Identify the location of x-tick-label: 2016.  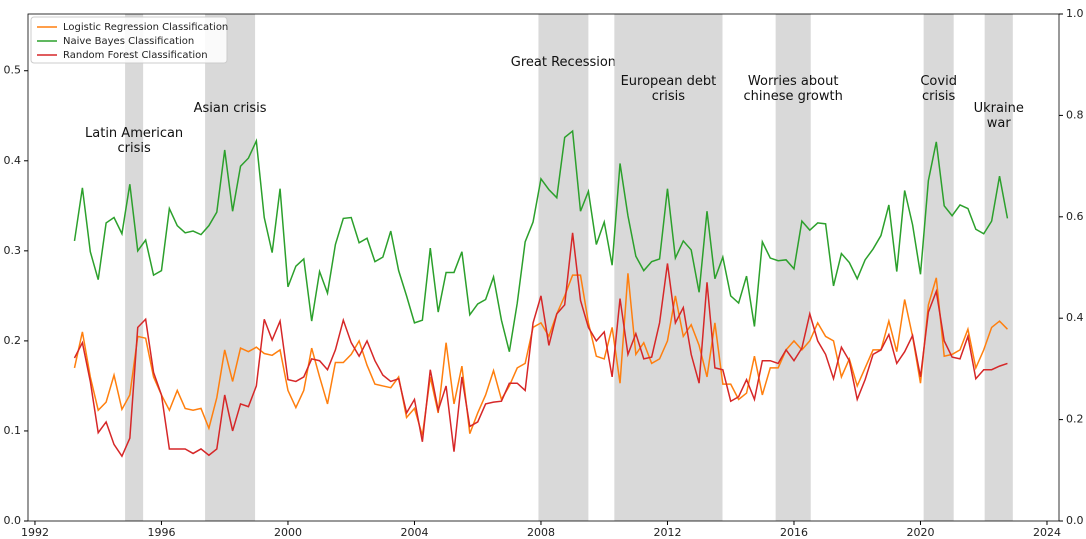
(794, 532).